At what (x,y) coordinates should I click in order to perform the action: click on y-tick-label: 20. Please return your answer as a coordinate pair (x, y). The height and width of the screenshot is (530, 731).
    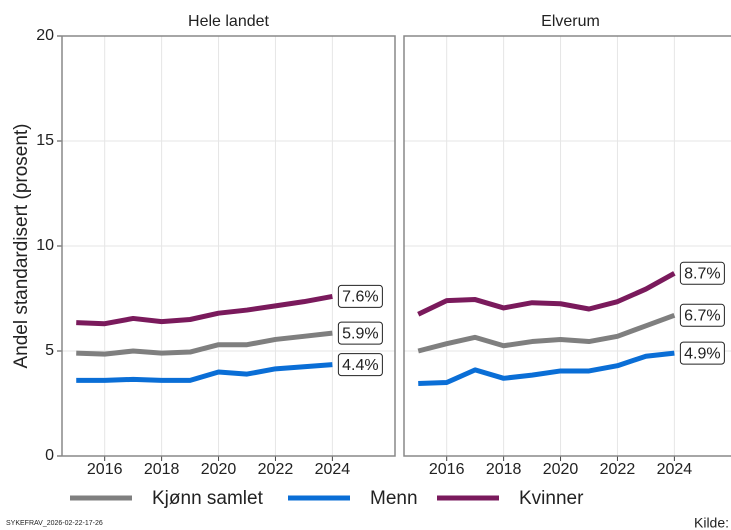
    Looking at the image, I should click on (45, 35).